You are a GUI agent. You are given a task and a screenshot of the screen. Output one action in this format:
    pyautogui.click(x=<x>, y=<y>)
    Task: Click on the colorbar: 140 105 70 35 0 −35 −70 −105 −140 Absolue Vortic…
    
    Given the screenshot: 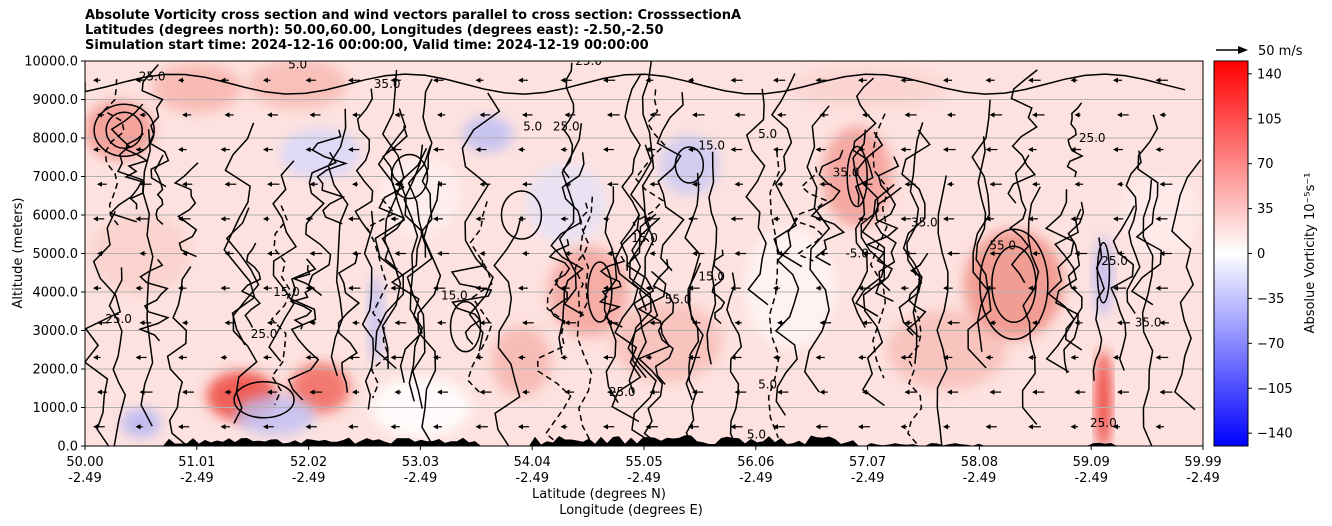 What is the action you would take?
    pyautogui.click(x=1265, y=253)
    